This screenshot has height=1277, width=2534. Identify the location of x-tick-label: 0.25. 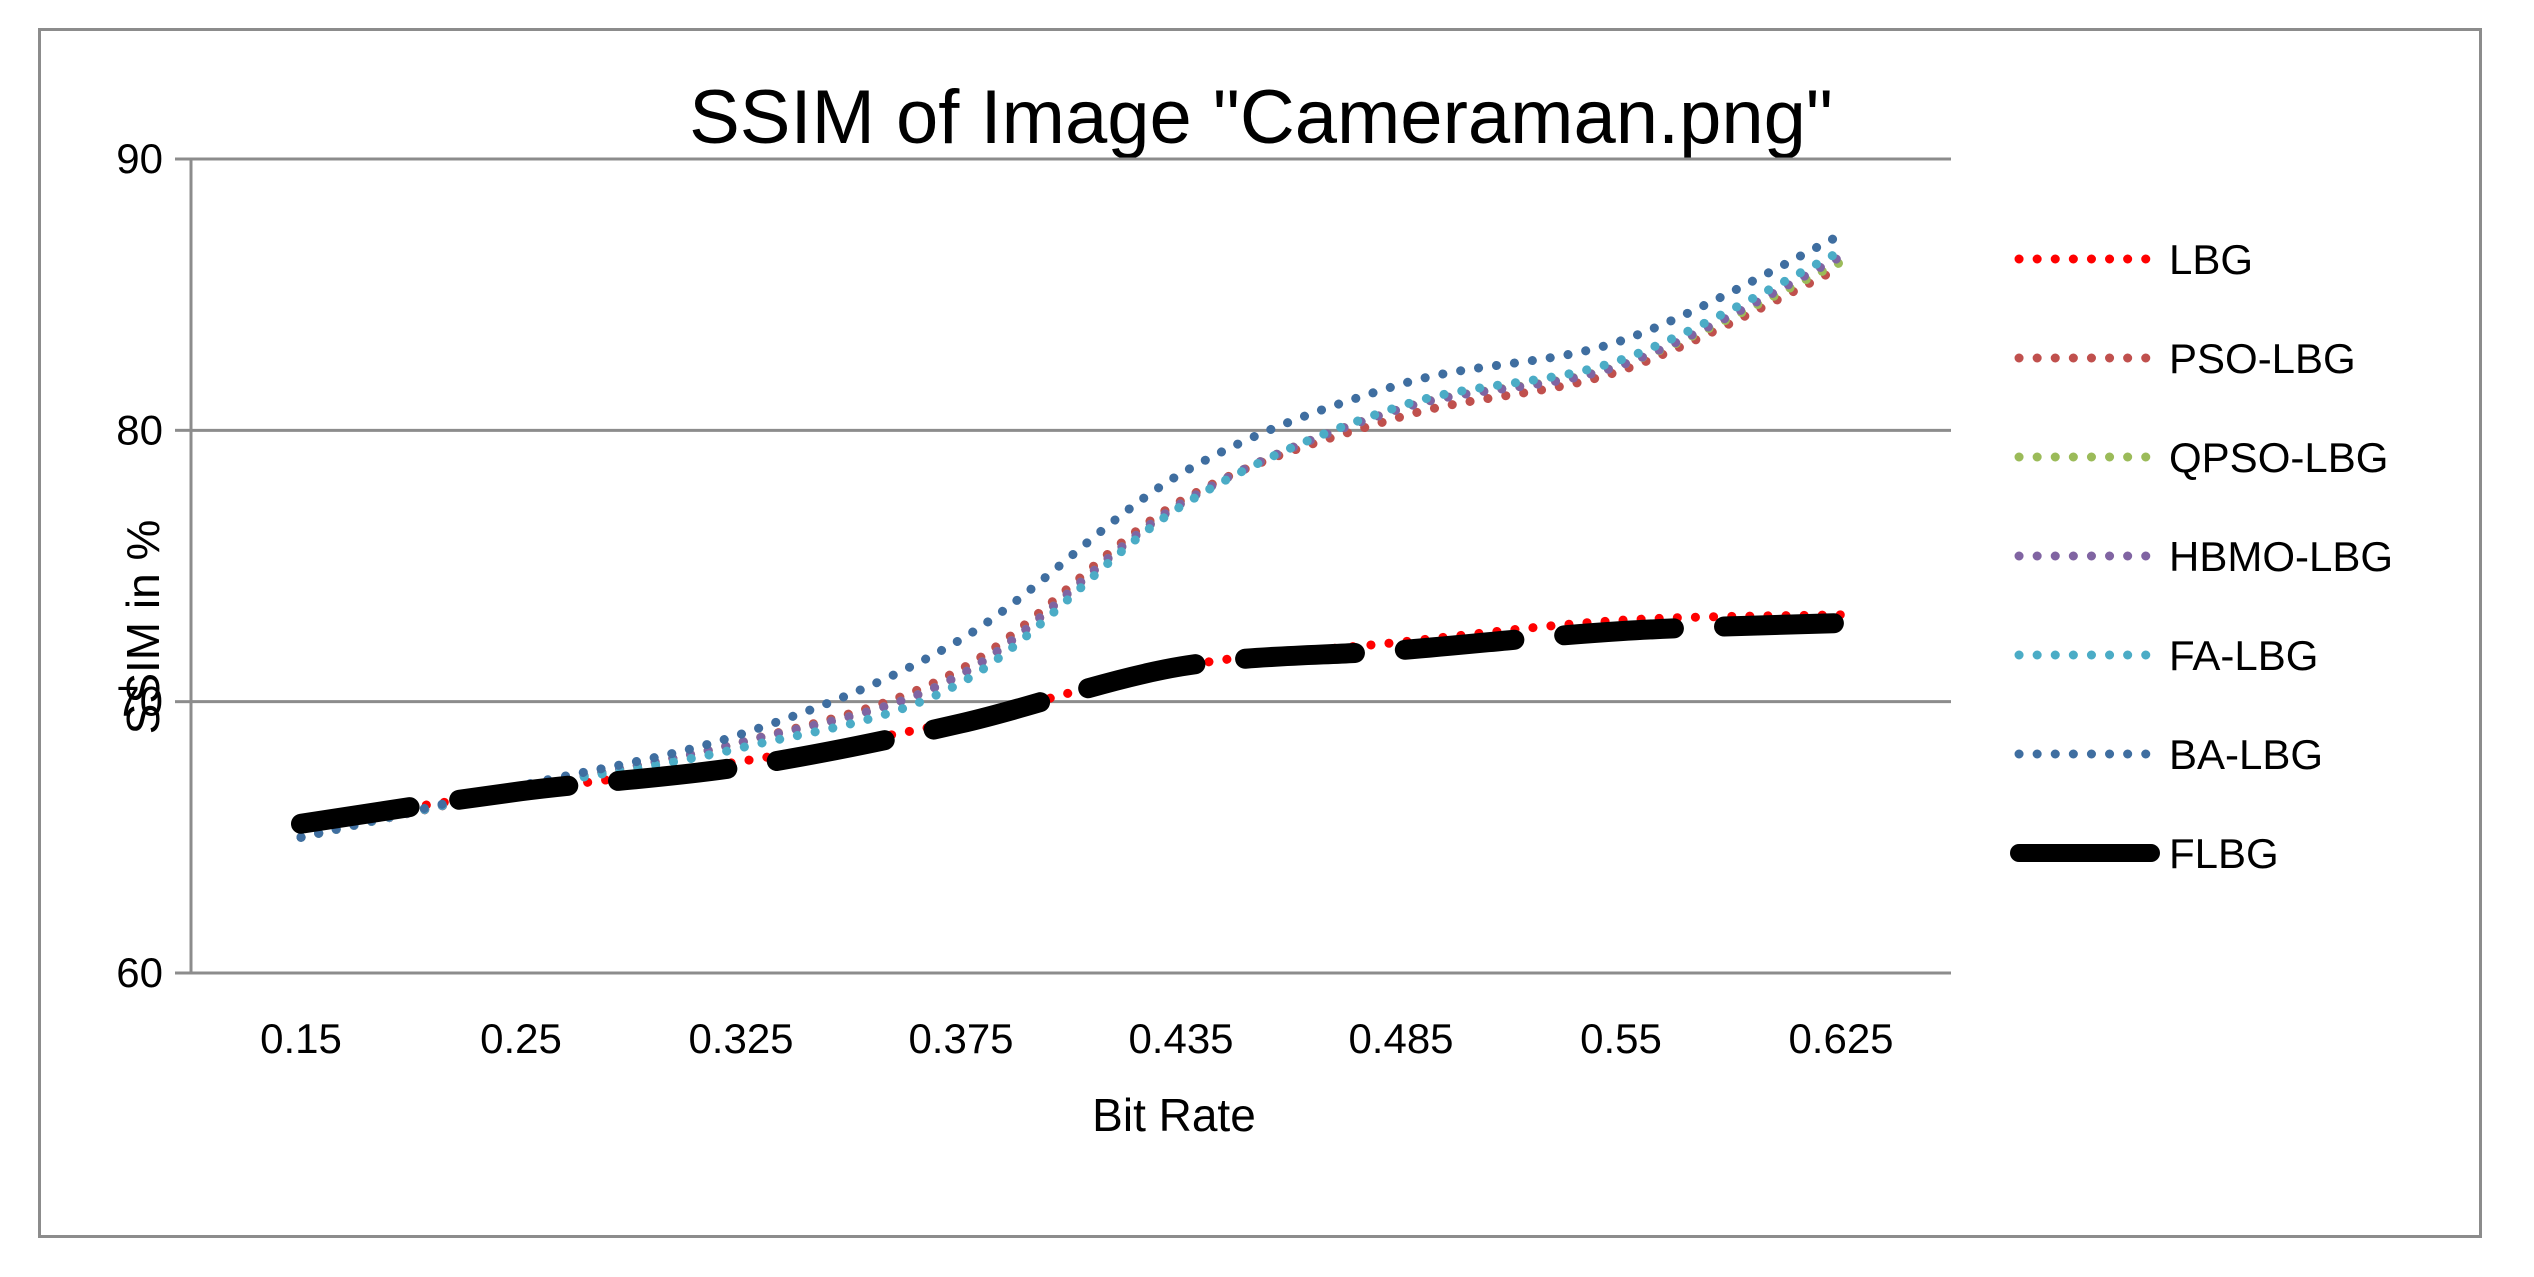
(521, 1038).